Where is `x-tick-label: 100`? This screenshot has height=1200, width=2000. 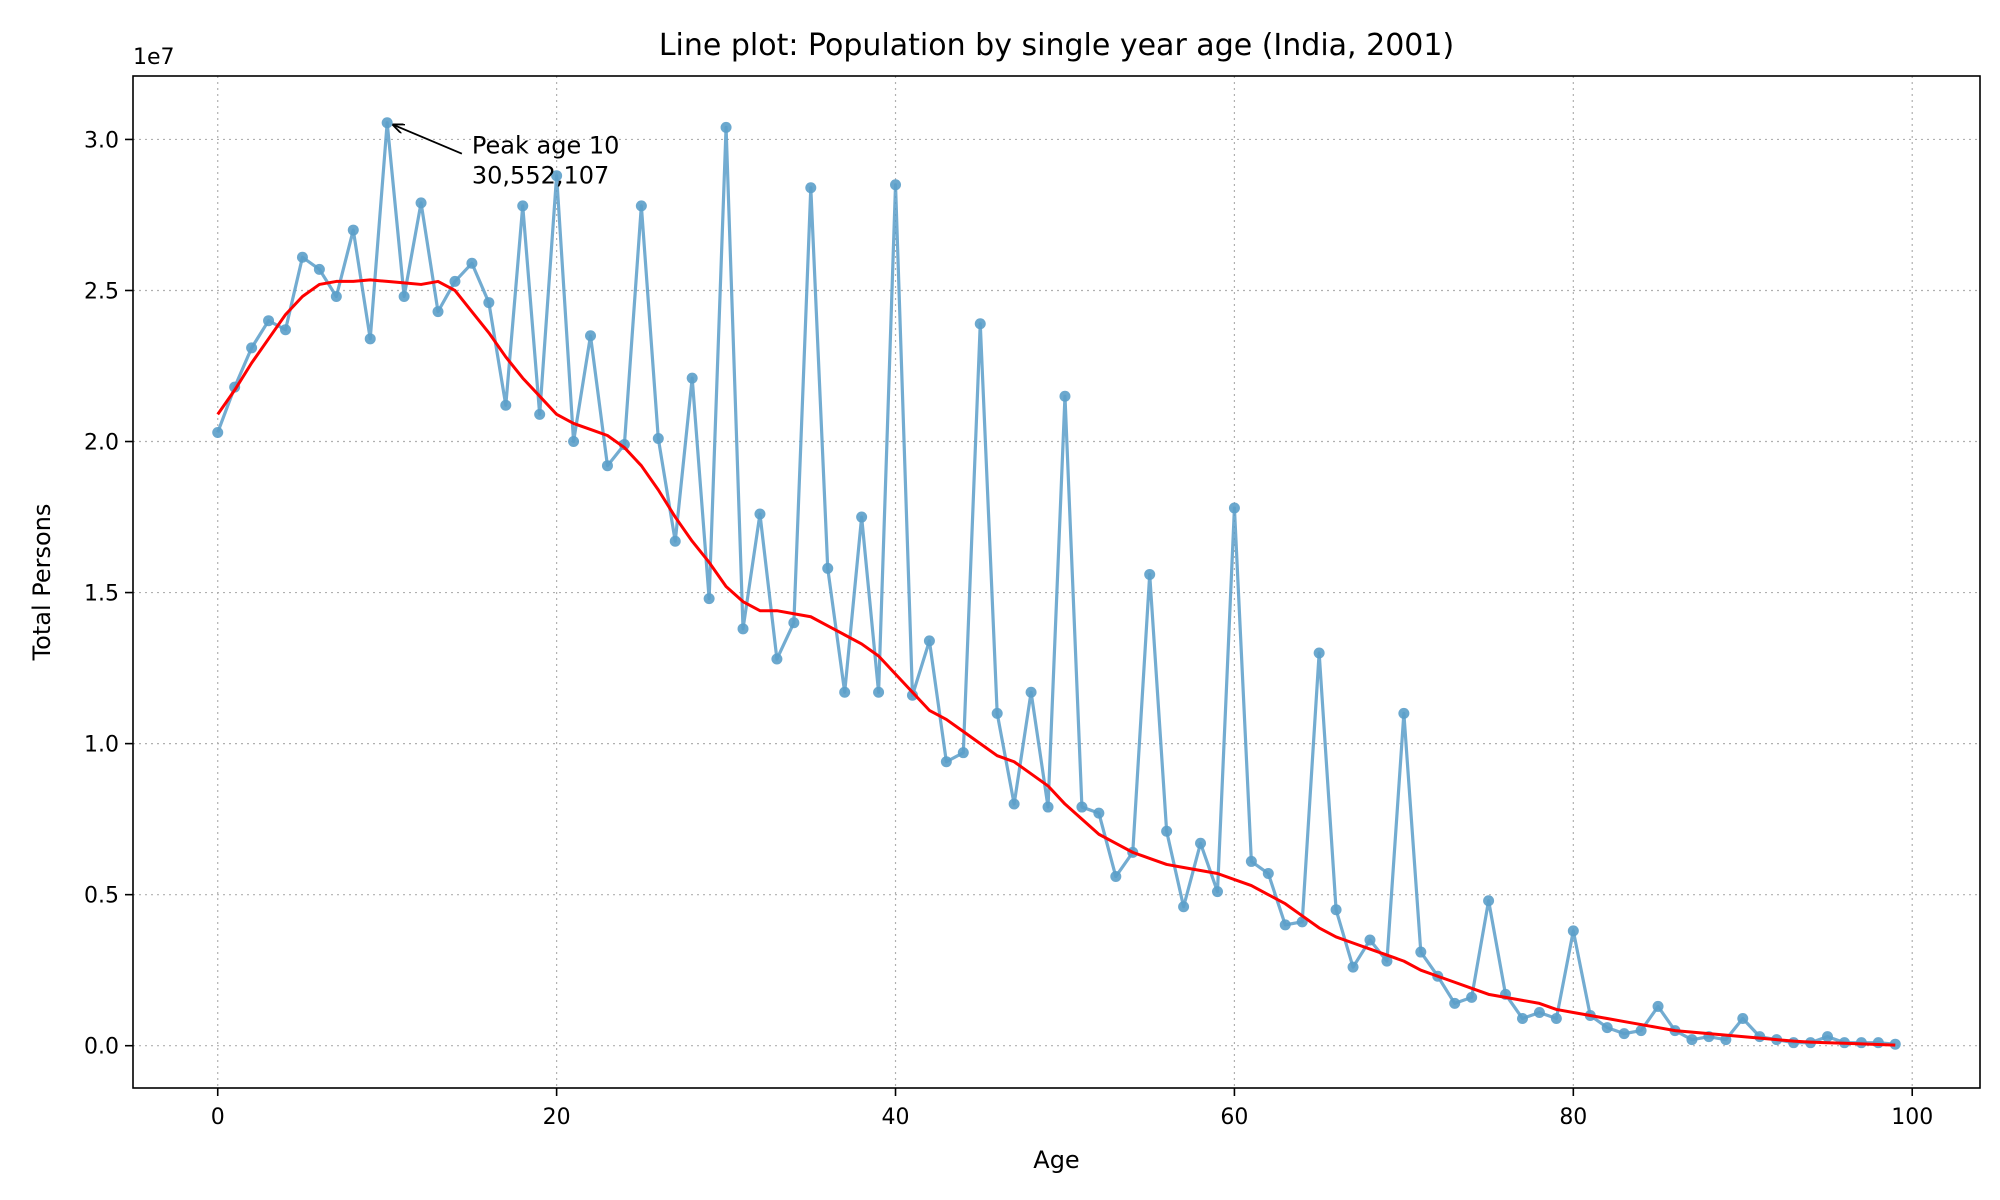
x-tick-label: 100 is located at coordinates (1912, 1117).